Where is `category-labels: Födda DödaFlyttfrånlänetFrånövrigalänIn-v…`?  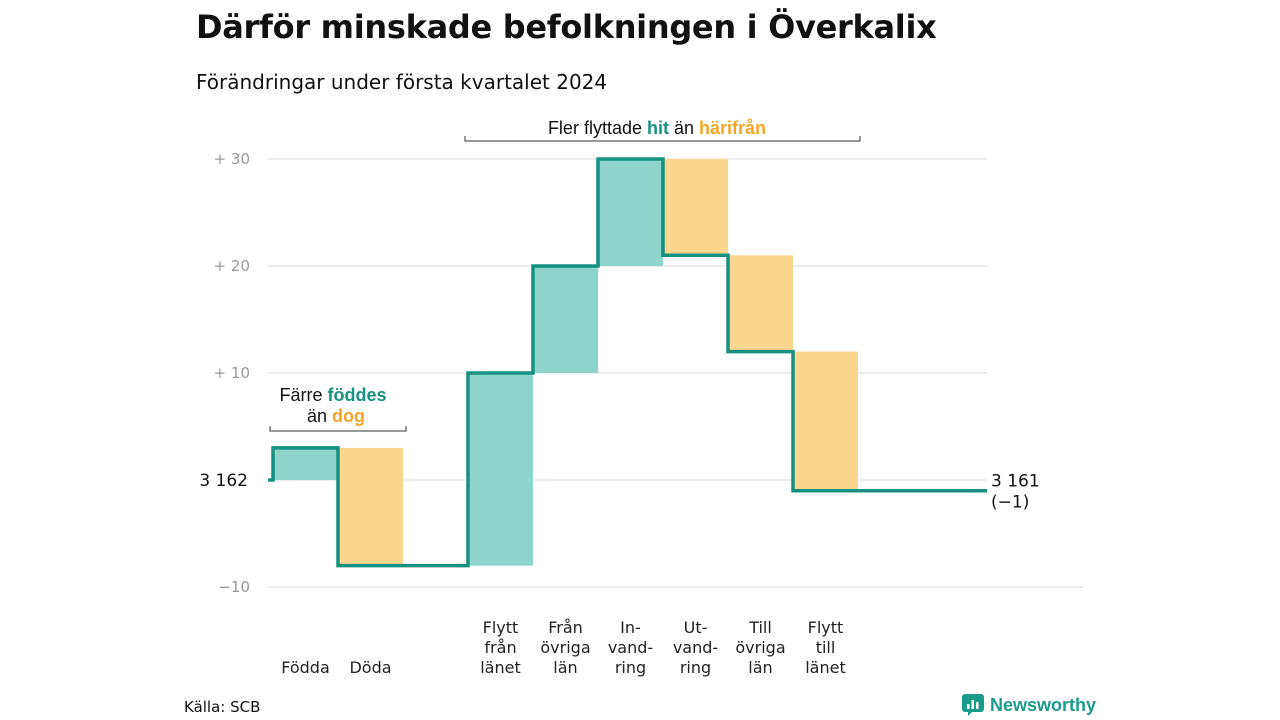
category-labels: Födda DödaFlyttfrånlänetFrånövrigalänIn-v… is located at coordinates (563, 647).